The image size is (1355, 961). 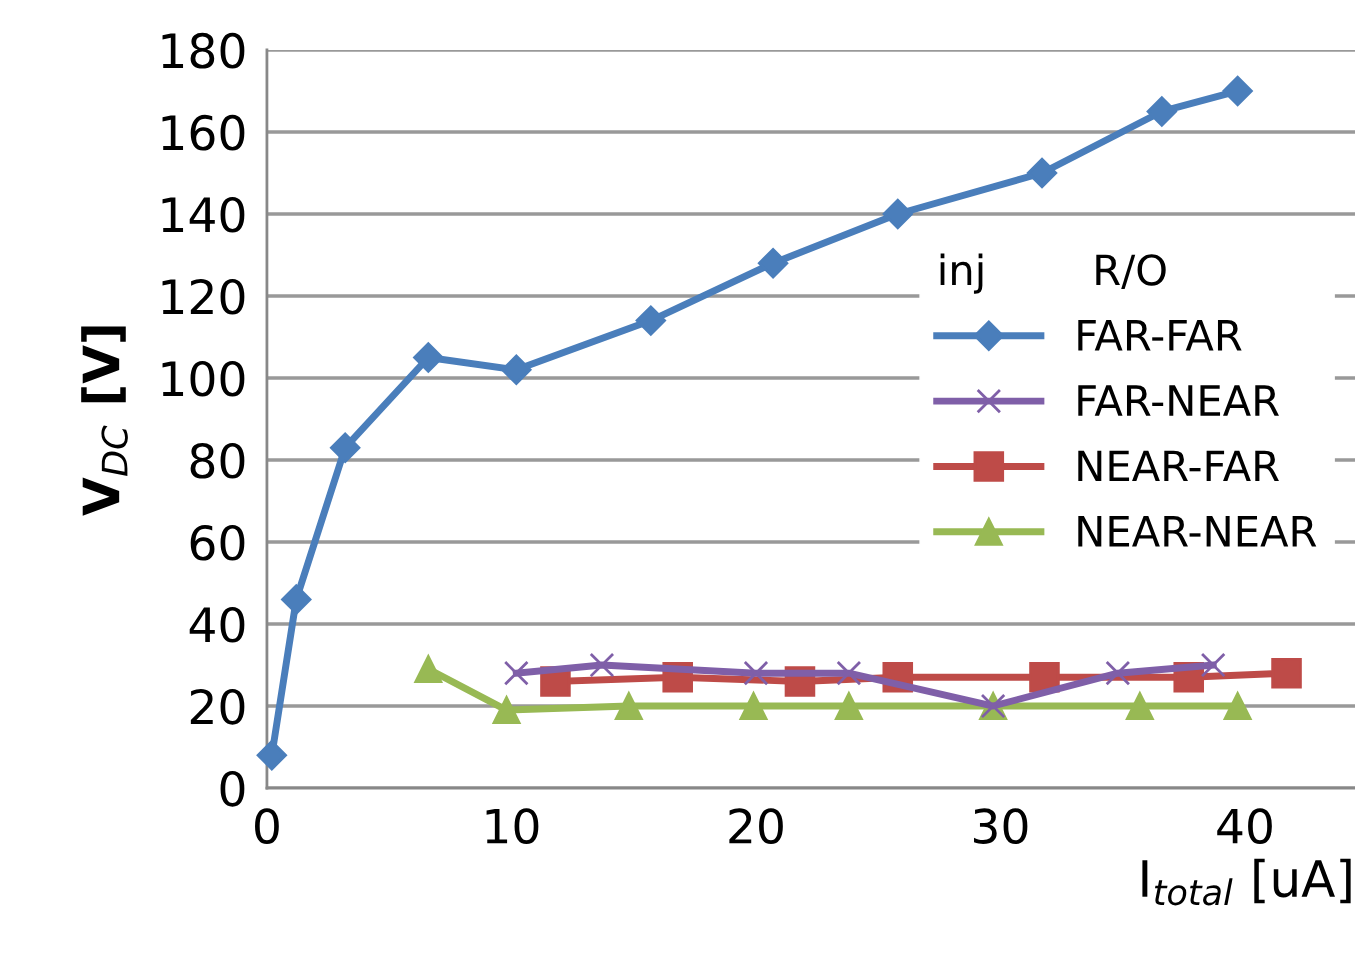 What do you see at coordinates (1246, 882) in the screenshot?
I see `x-axis-title: I$_{total}$ [uA]` at bounding box center [1246, 882].